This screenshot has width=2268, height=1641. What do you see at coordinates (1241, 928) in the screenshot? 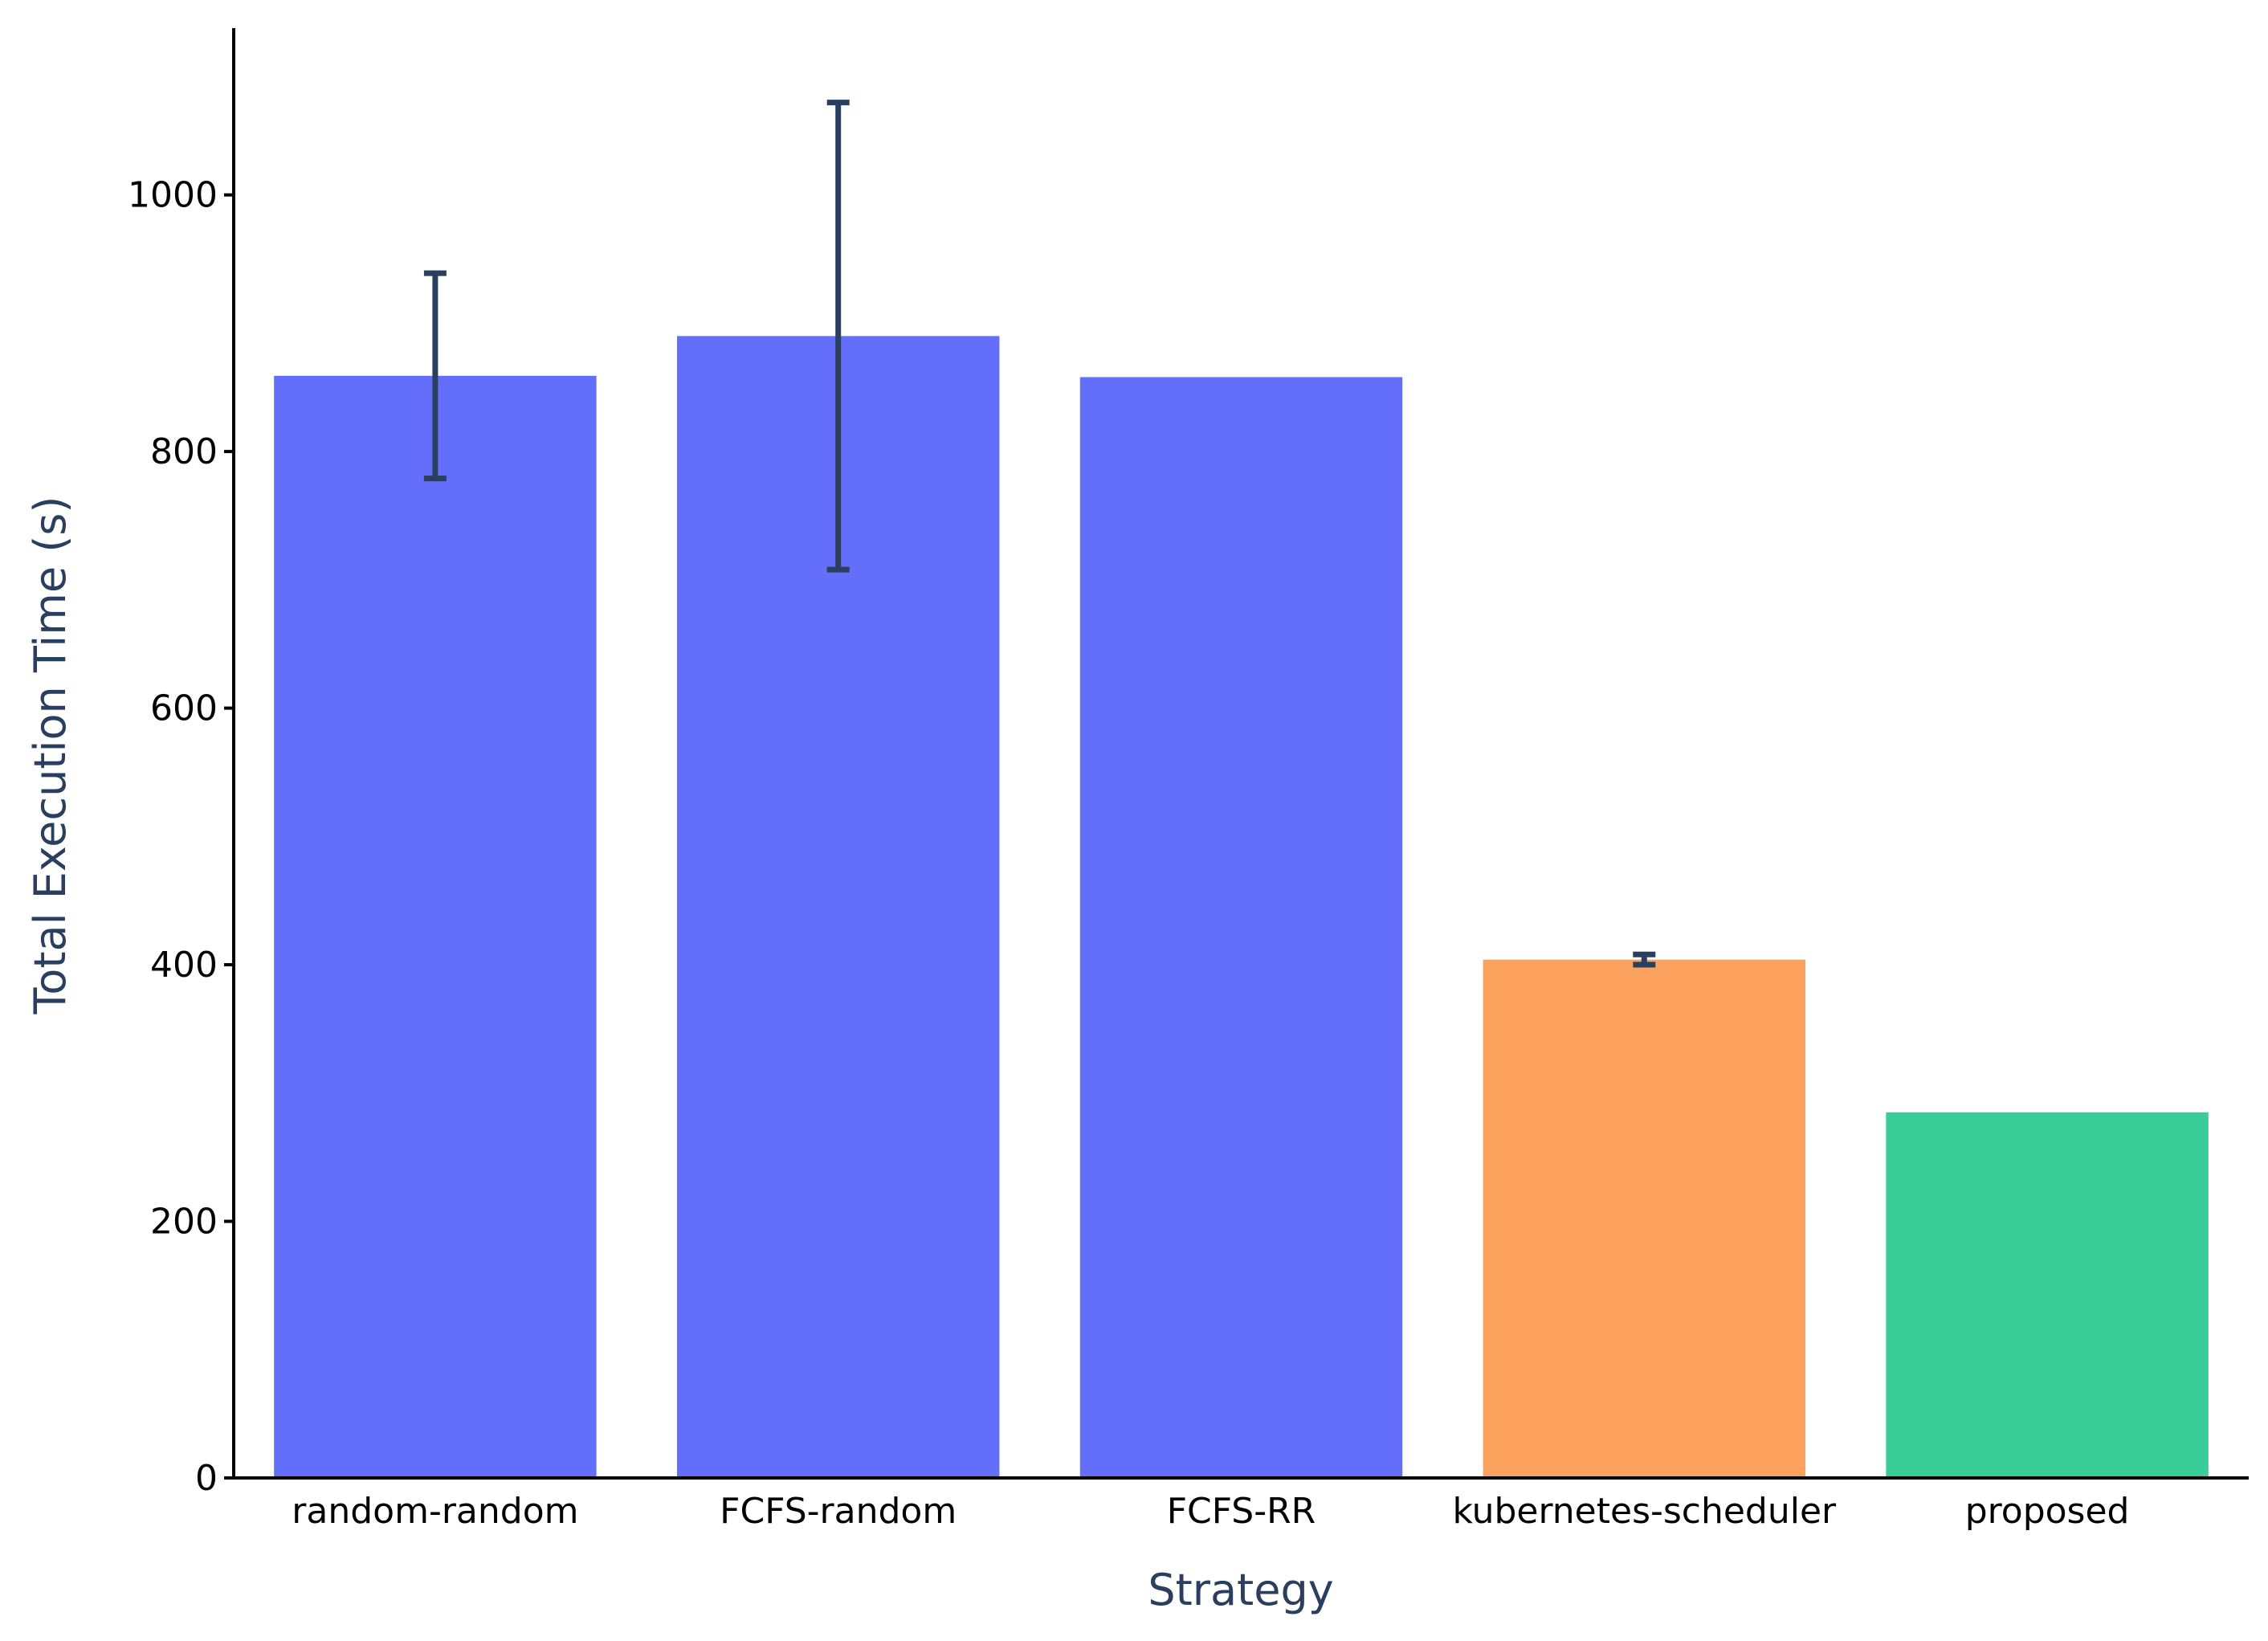
I see `bar-FCFS-RR` at bounding box center [1241, 928].